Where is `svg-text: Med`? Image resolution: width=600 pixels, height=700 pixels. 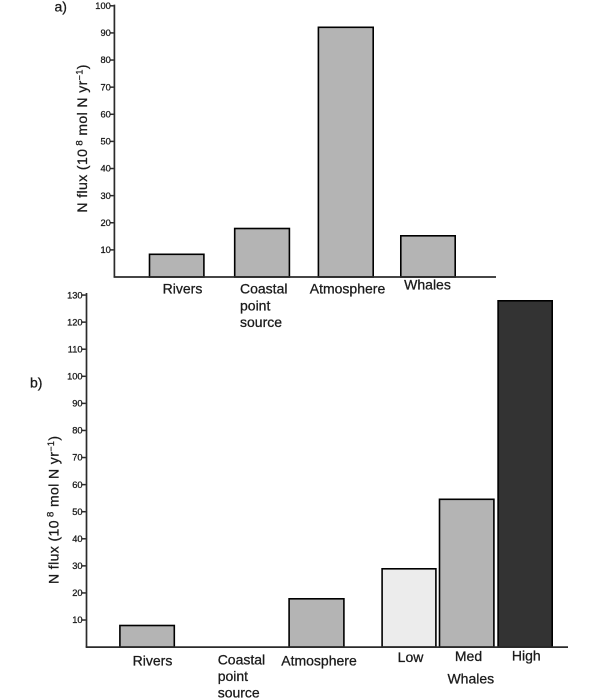 svg-text: Med is located at coordinates (468, 656).